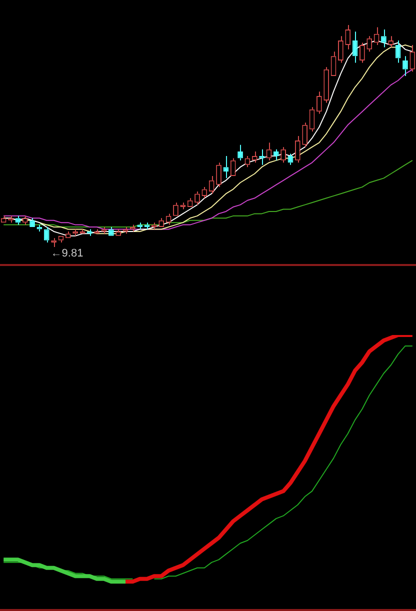 This screenshot has width=416, height=611. What do you see at coordinates (67, 254) in the screenshot?
I see `text: ←9.81` at bounding box center [67, 254].